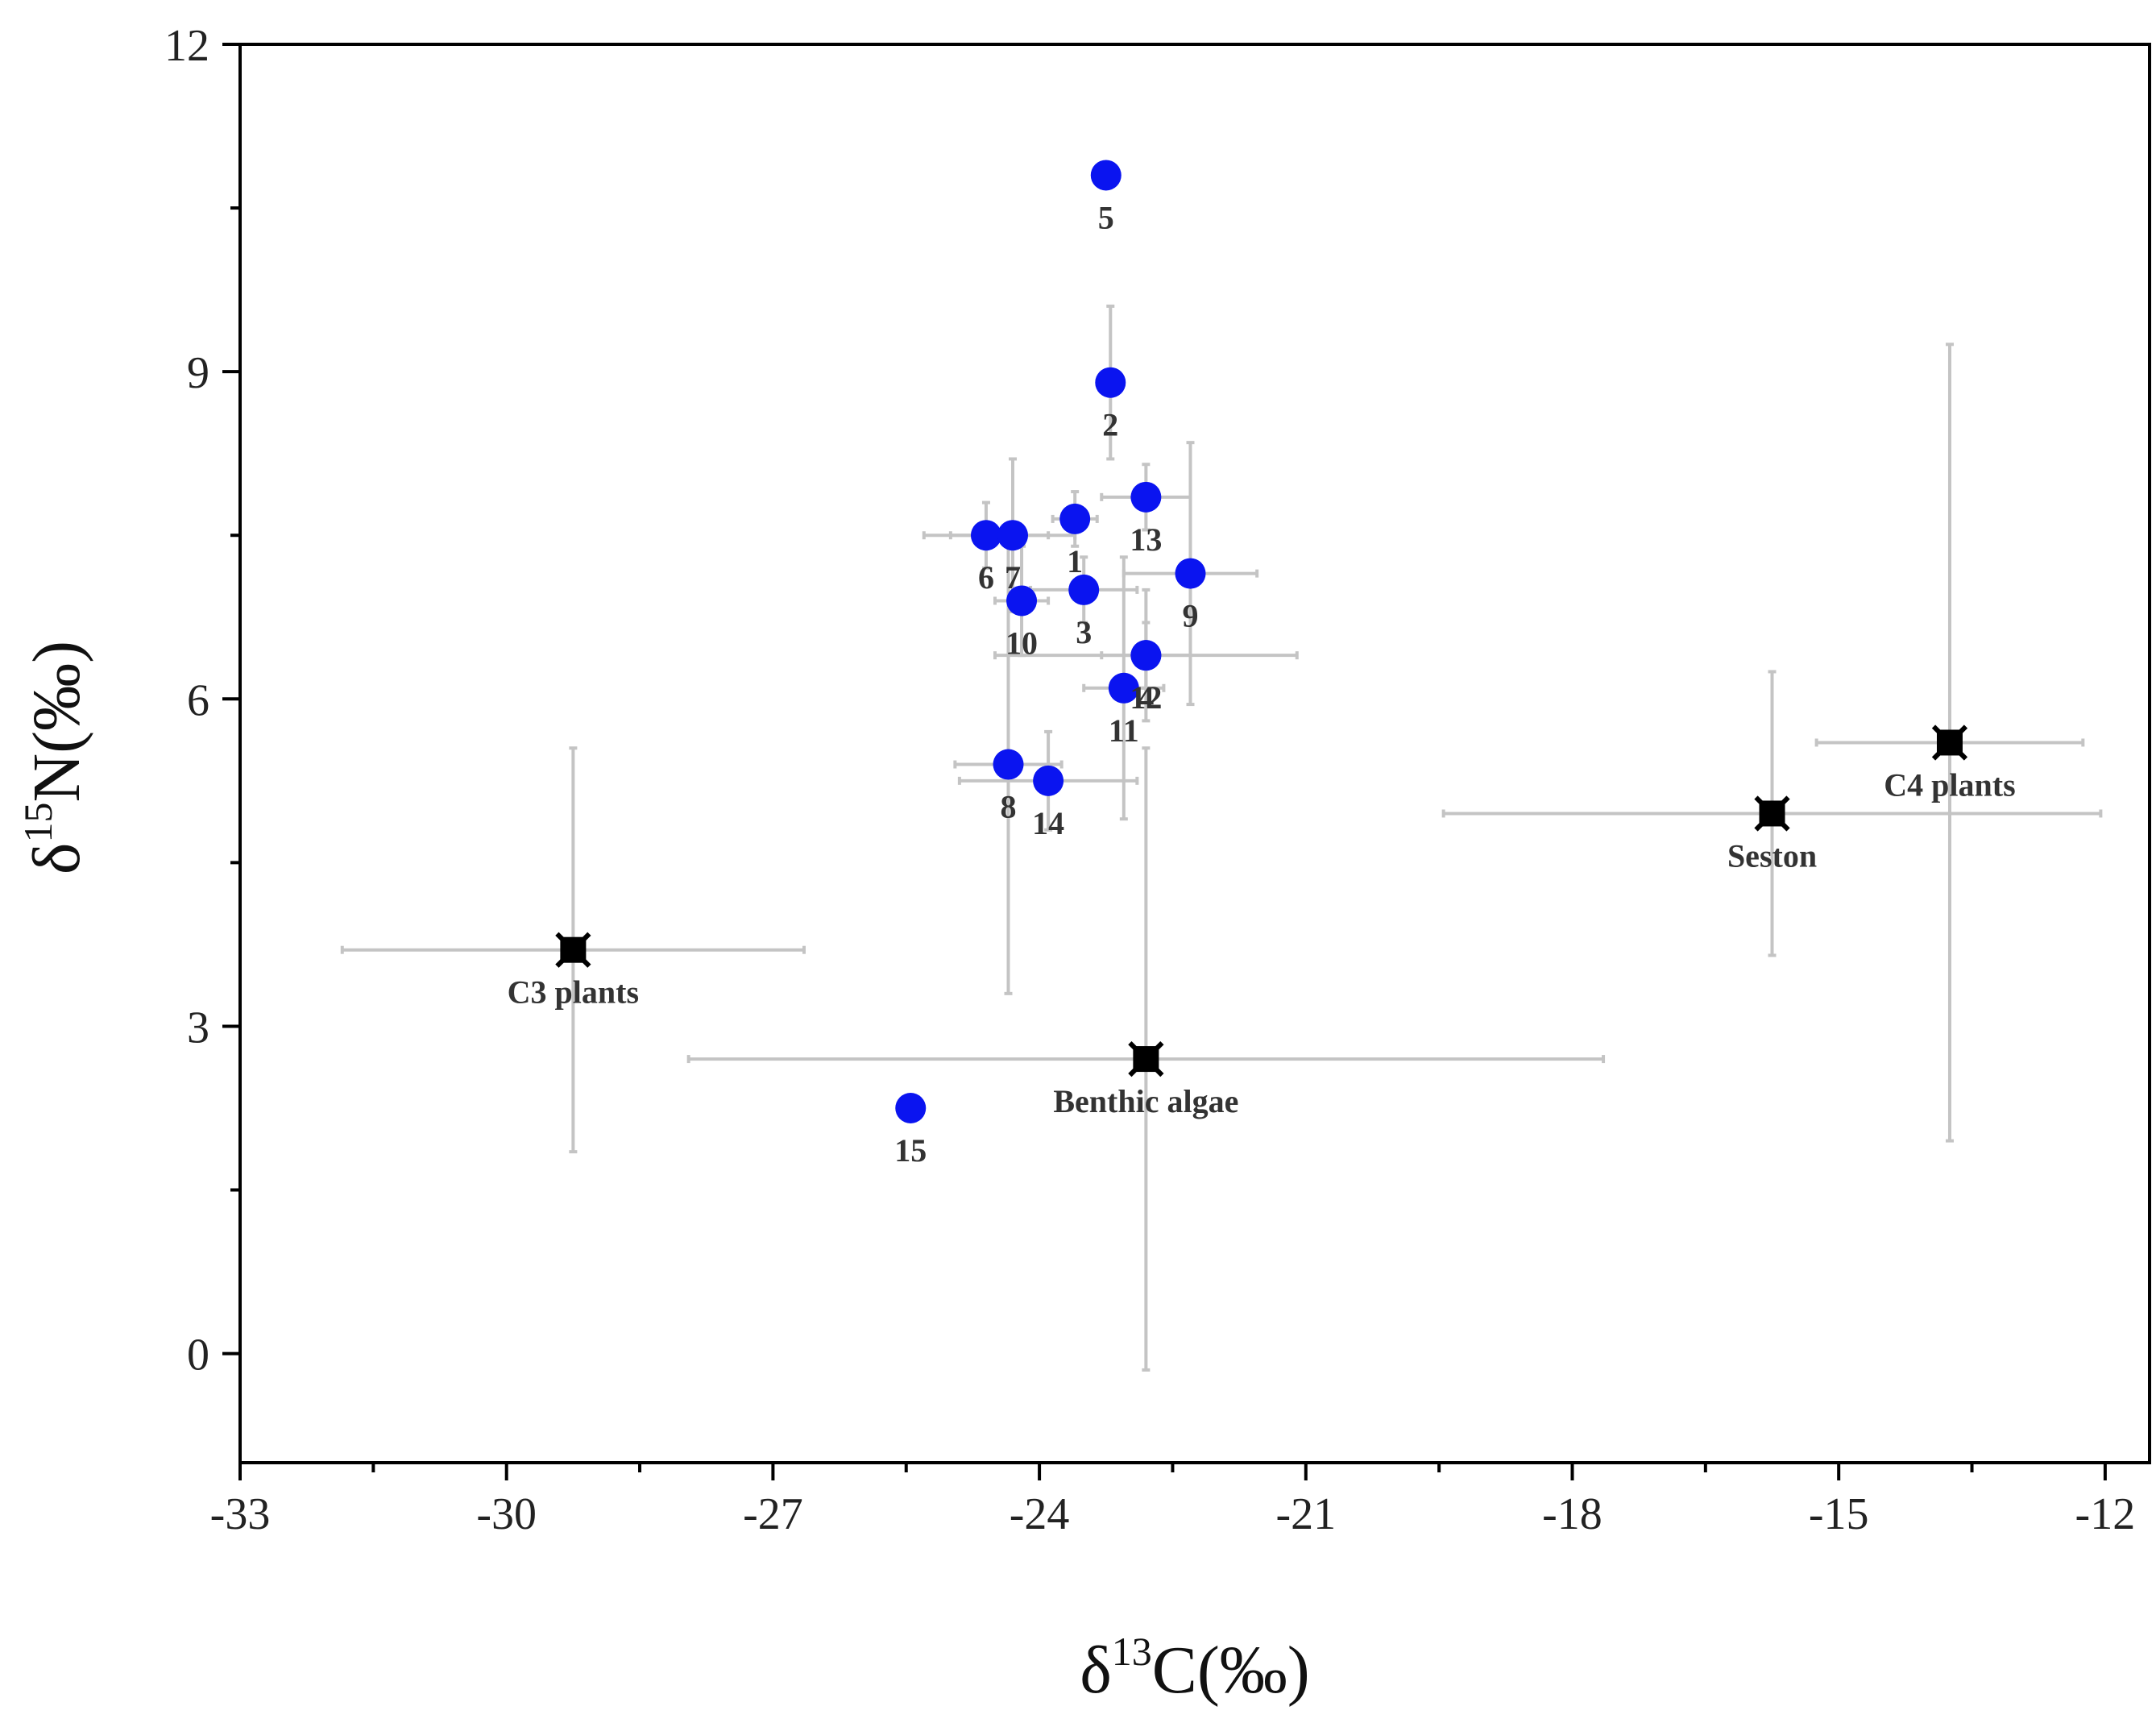 The height and width of the screenshot is (1723, 2156). Describe the element at coordinates (1145, 1101) in the screenshot. I see `source-label-benthic-algae: Benthic algae` at that location.